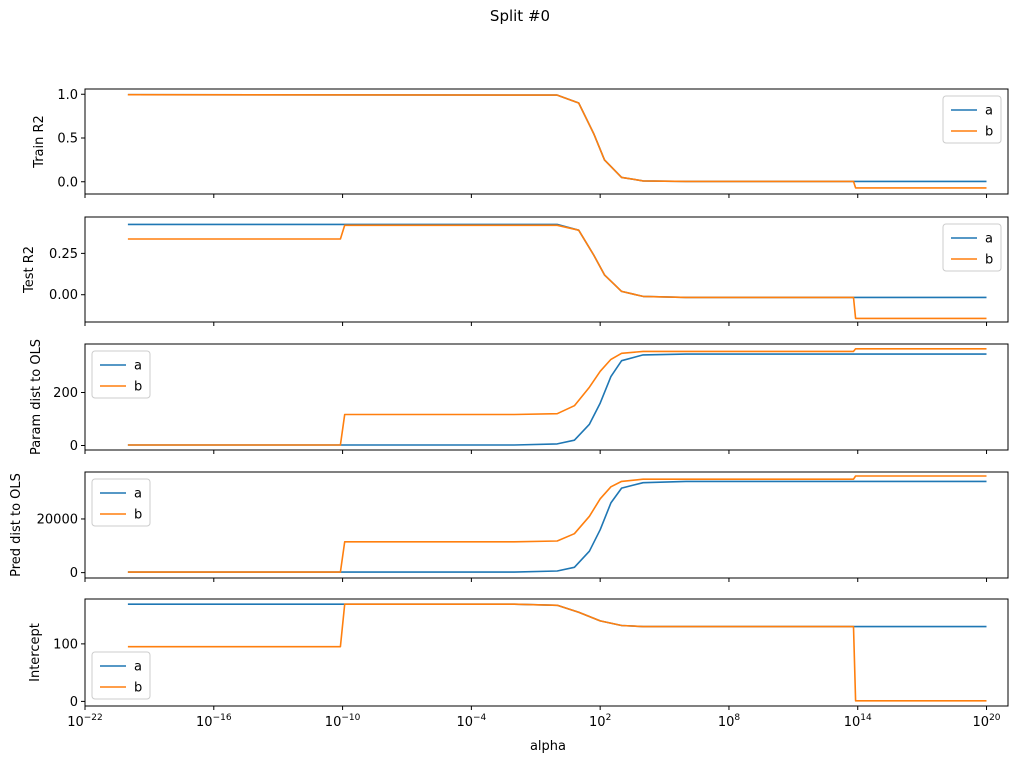  I want to click on x-tick-label: 10⁻⁴, so click(471, 721).